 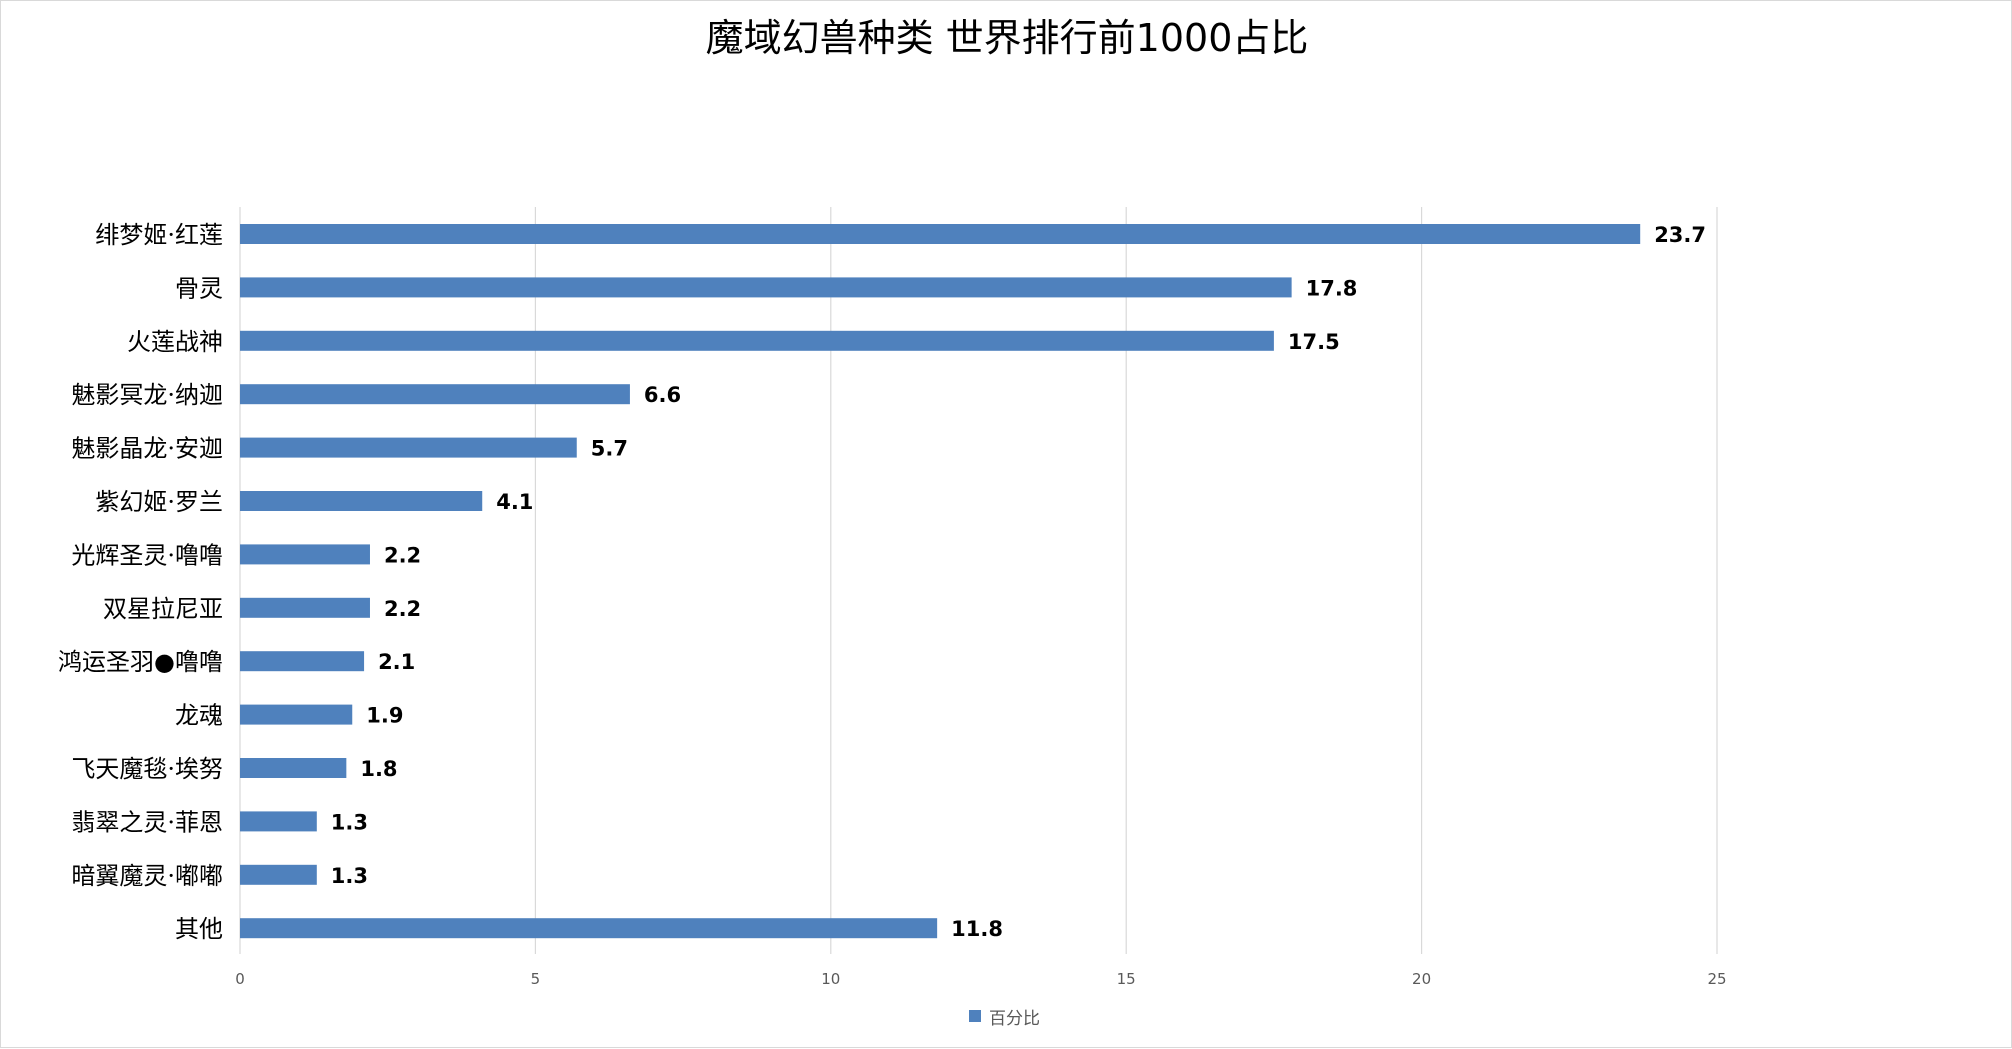 I want to click on data-label: 1.8, so click(x=378, y=769).